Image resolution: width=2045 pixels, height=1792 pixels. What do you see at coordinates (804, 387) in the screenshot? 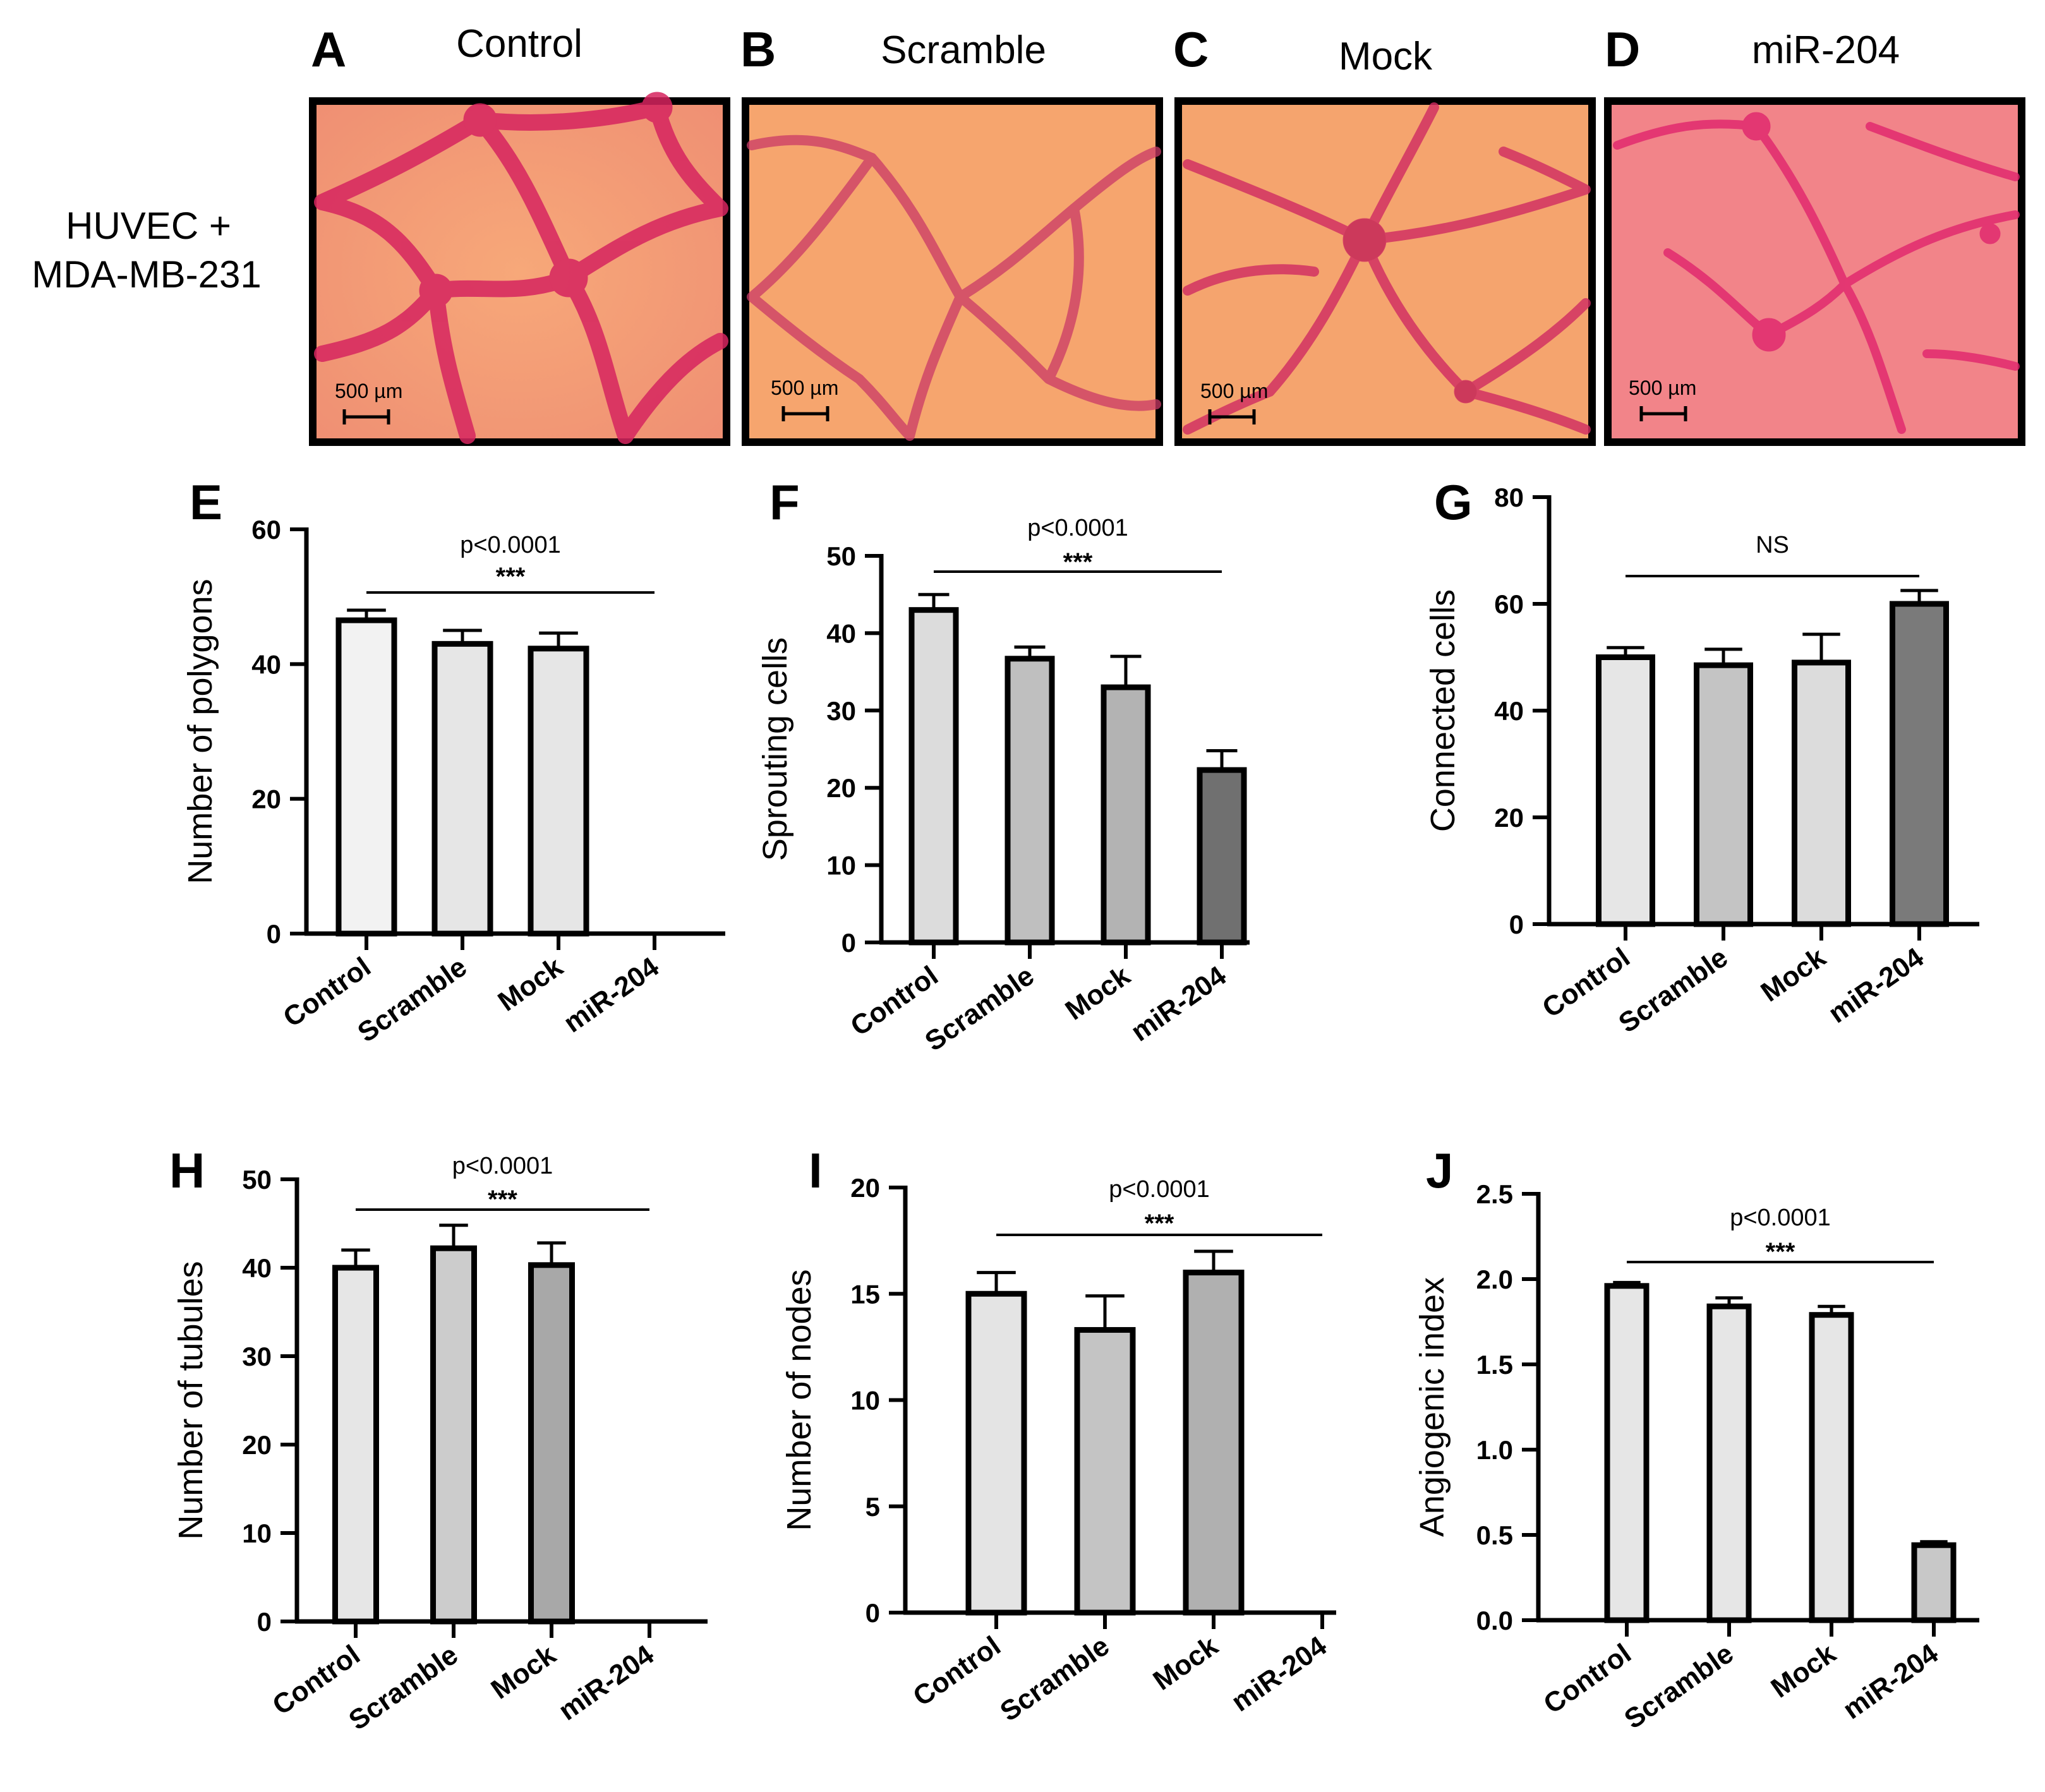
I see `scale-bar-label-b: 500 µm` at bounding box center [804, 387].